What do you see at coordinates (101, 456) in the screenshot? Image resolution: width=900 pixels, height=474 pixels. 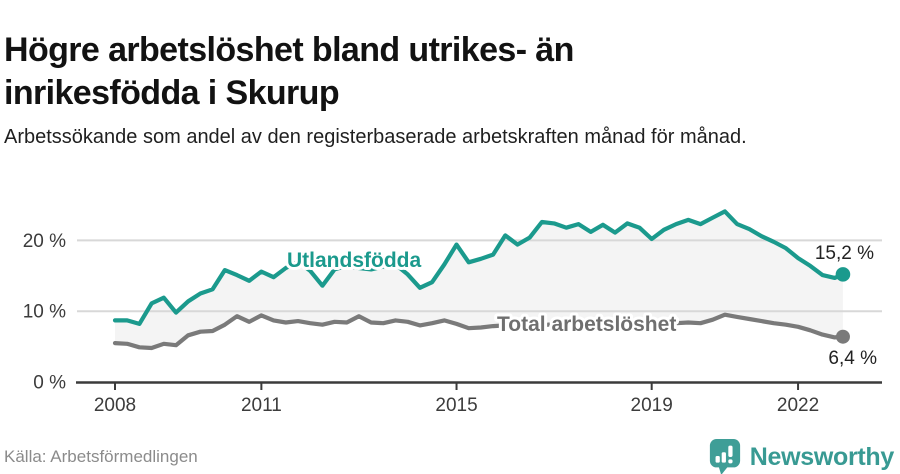 I see `source-note: Källa: Arbetsförmedlingen` at bounding box center [101, 456].